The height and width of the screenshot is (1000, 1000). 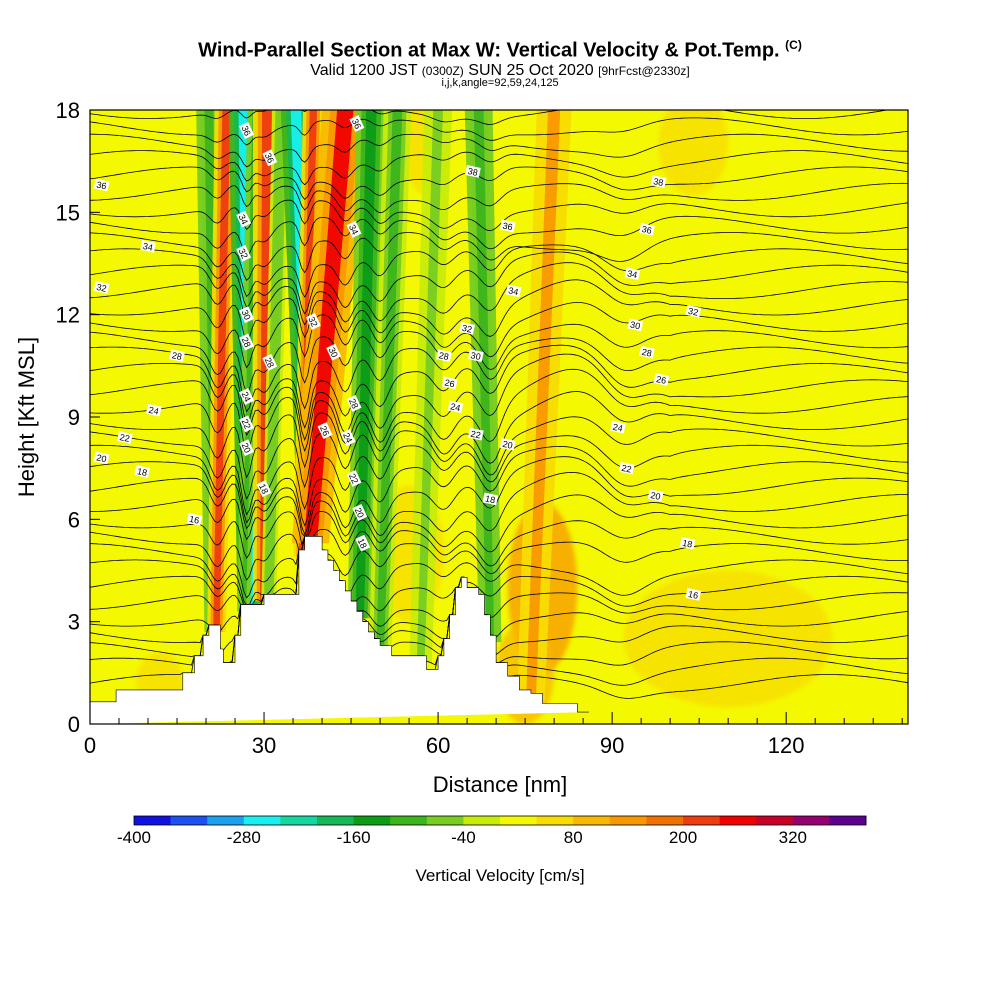 What do you see at coordinates (499, 875) in the screenshot?
I see `colorbar-label: Vertical Velocity [cm/s]` at bounding box center [499, 875].